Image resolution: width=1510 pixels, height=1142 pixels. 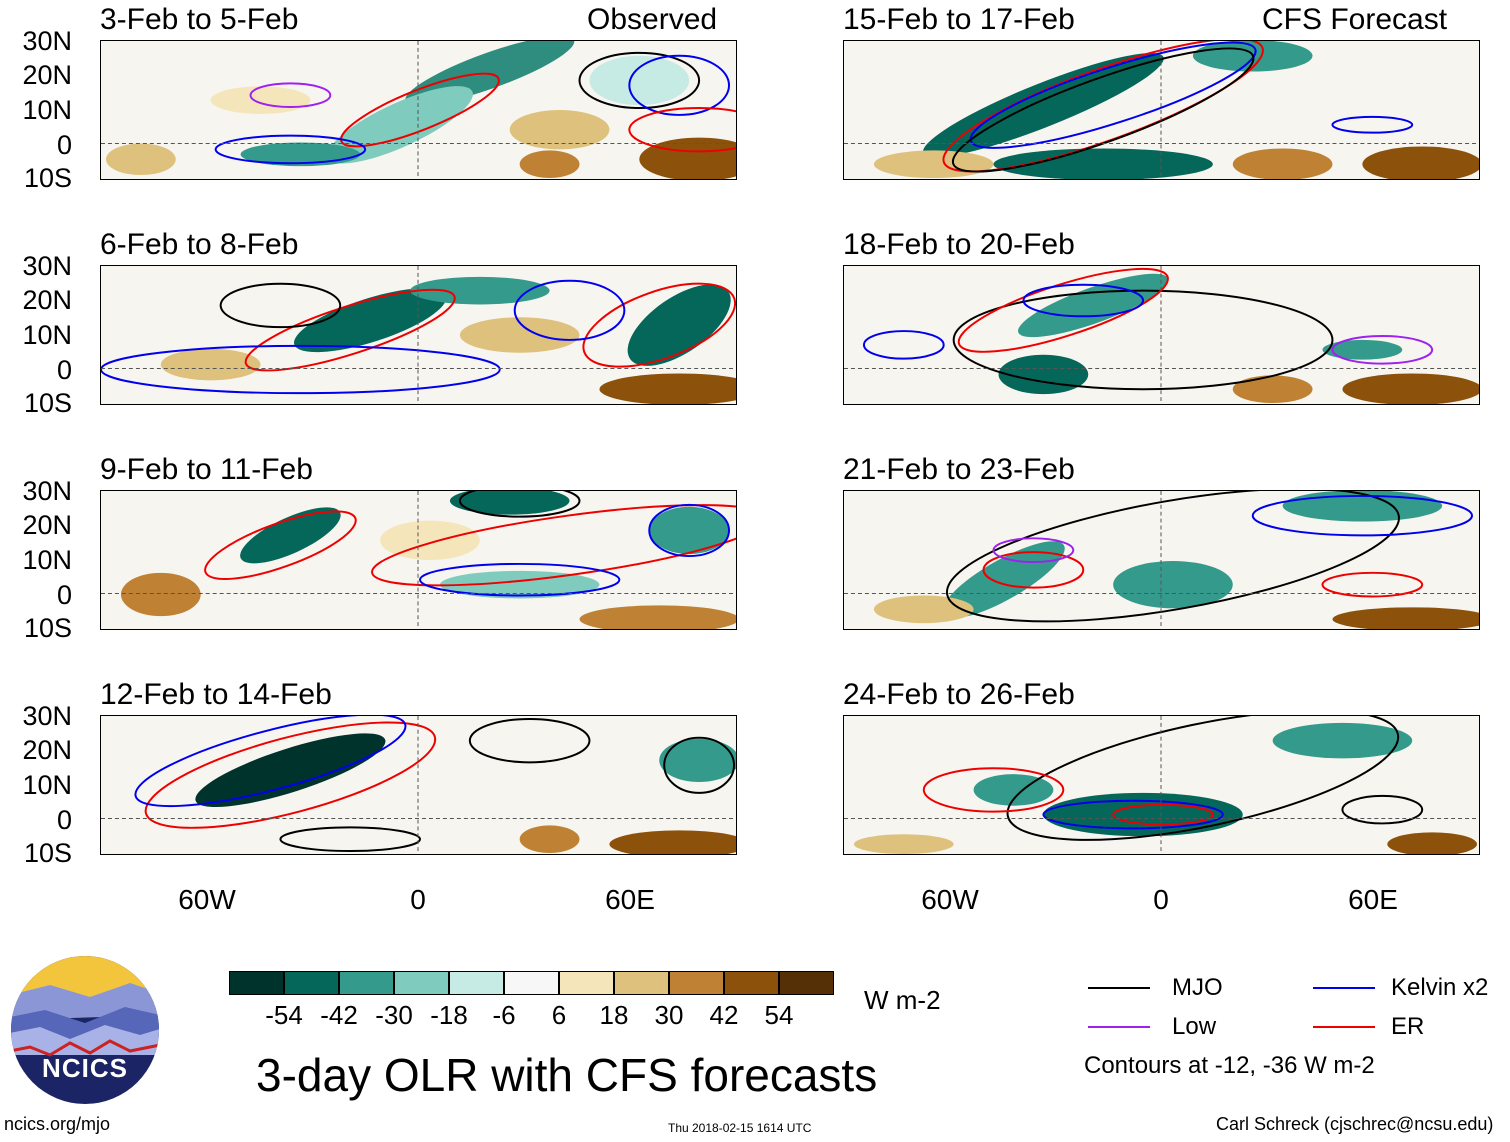 What do you see at coordinates (339, 1015) in the screenshot?
I see `colorbar-label: -42` at bounding box center [339, 1015].